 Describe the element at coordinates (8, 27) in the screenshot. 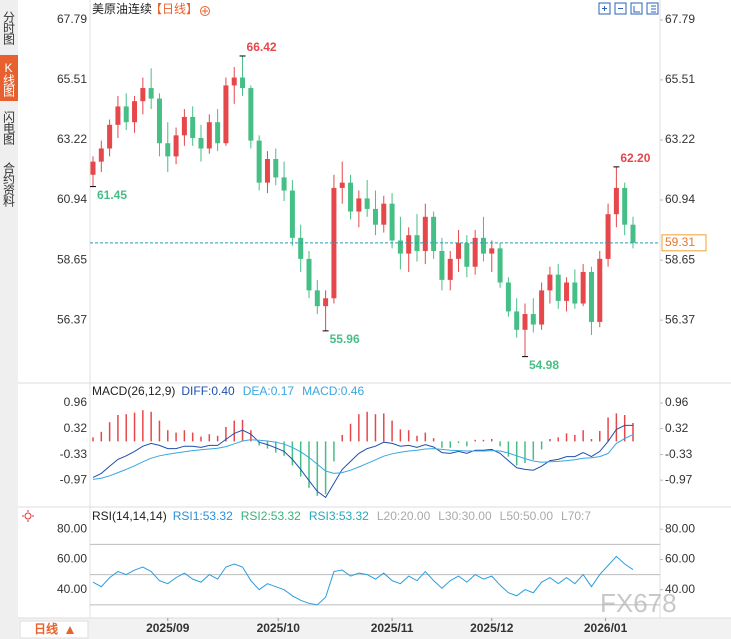

I see `tab: 分时图` at that location.